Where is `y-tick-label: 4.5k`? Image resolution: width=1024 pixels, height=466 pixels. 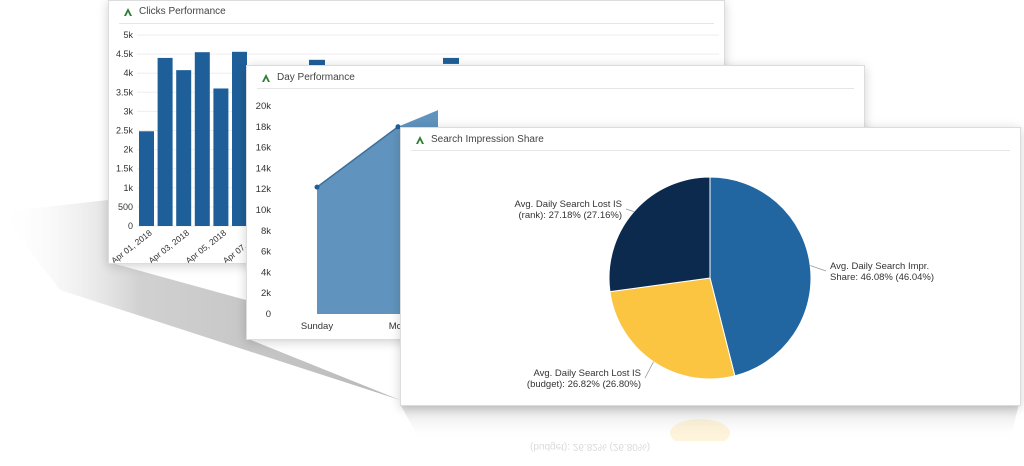
y-tick-label: 4.5k is located at coordinates (125, 54).